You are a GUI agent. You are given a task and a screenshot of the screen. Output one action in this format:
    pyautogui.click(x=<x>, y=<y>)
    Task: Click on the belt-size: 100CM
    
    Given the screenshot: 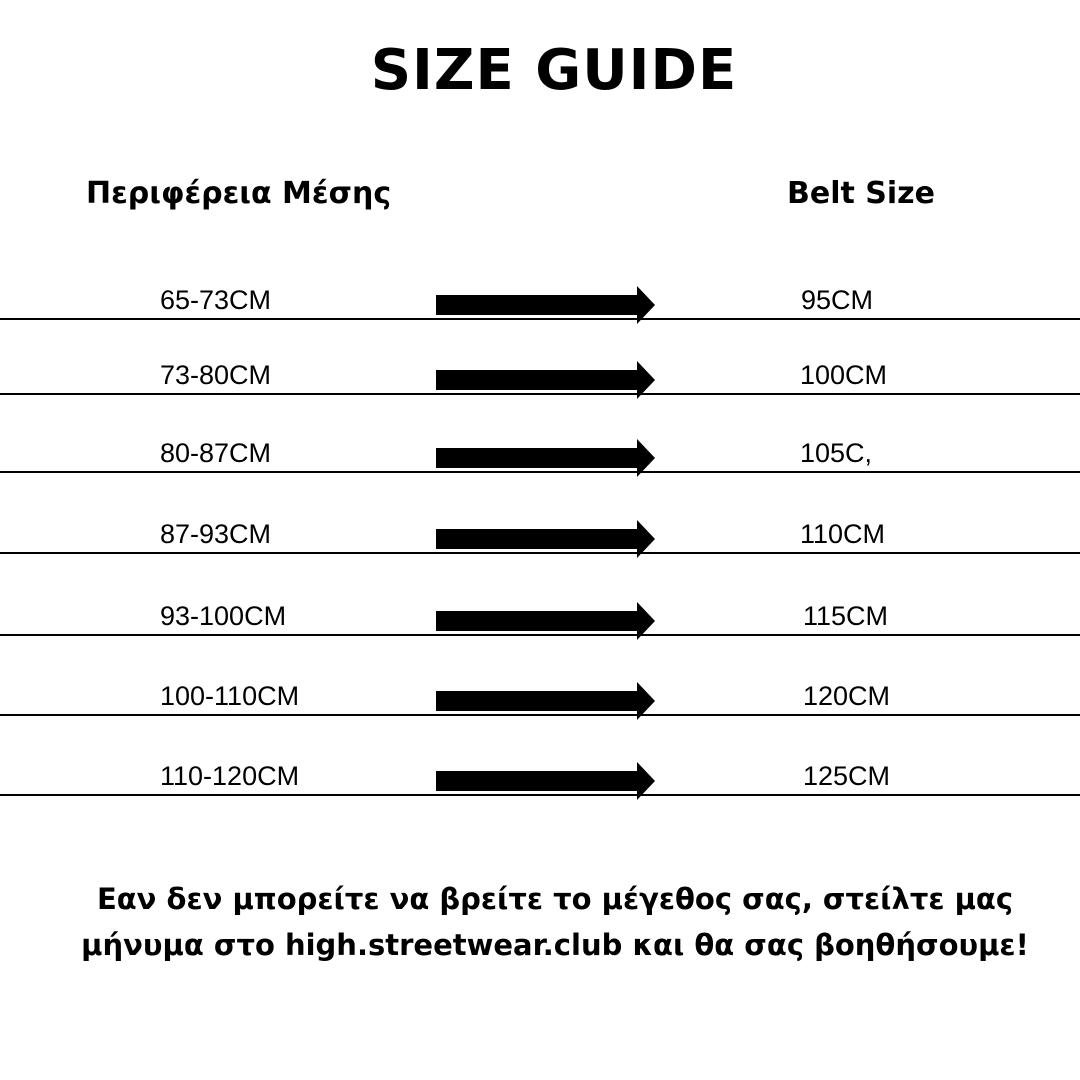 What is the action you would take?
    pyautogui.click(x=844, y=375)
    